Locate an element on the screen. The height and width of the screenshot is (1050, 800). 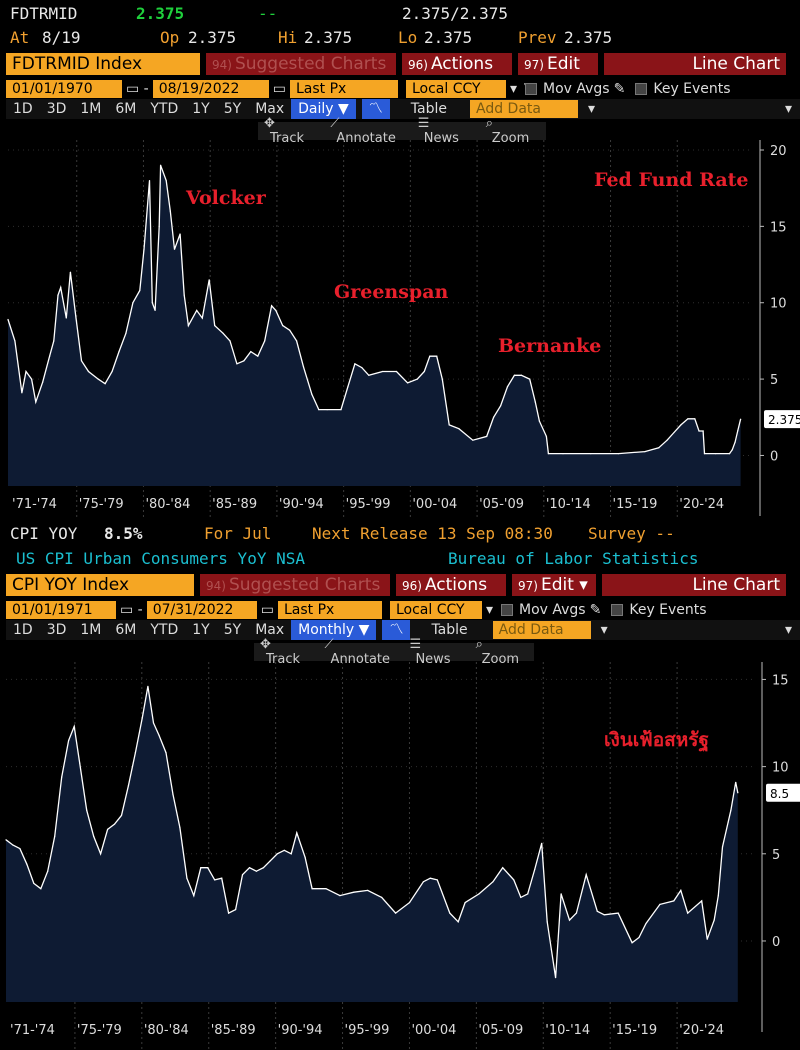
mov-avgs-label: Mov Avgs is located at coordinates (576, 89).